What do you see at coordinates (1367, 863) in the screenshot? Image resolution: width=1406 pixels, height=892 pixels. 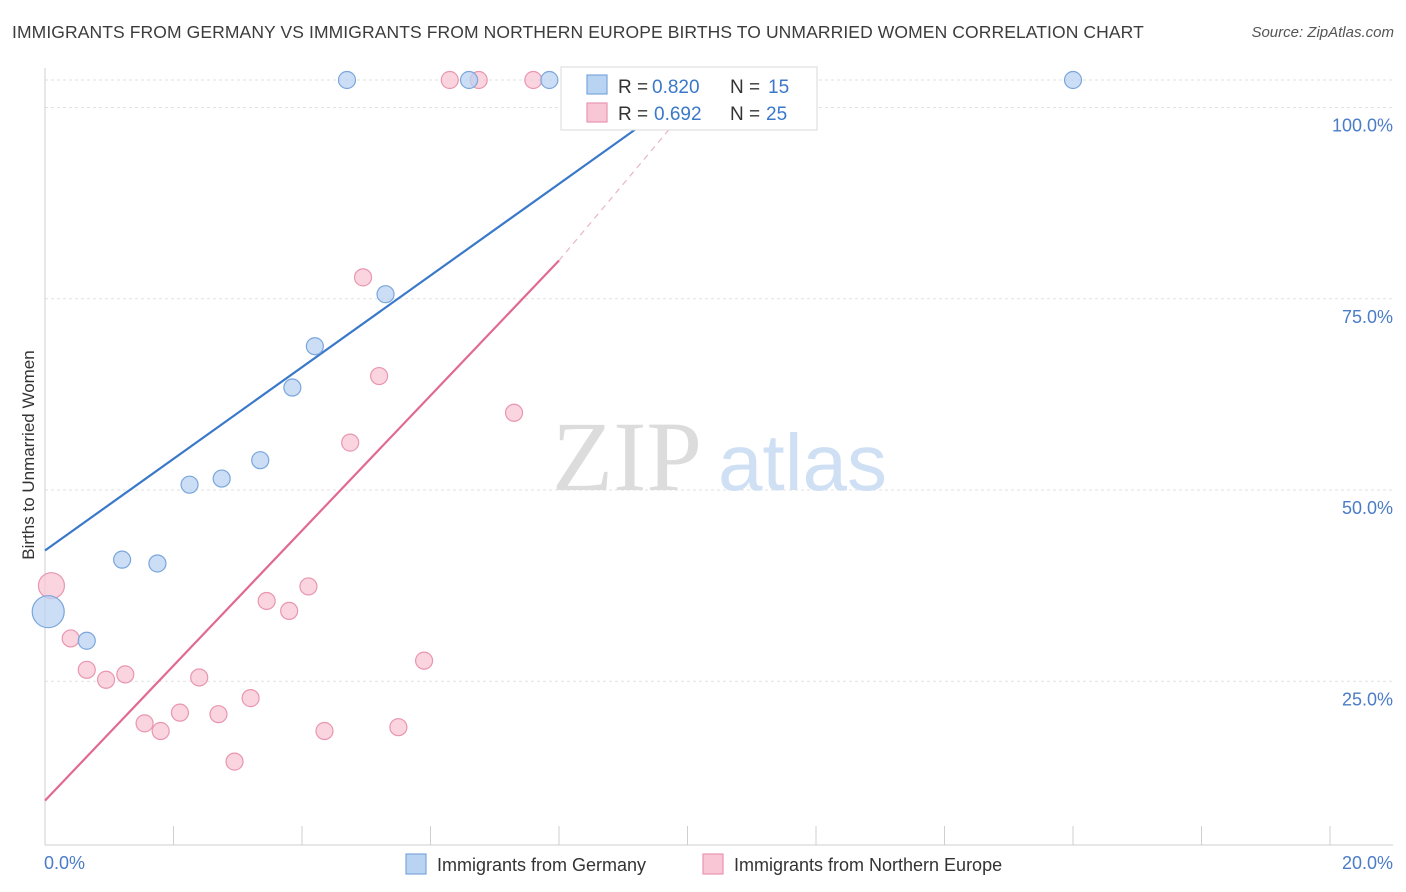 I see `x-tick-label-max: 20.0%` at bounding box center [1367, 863].